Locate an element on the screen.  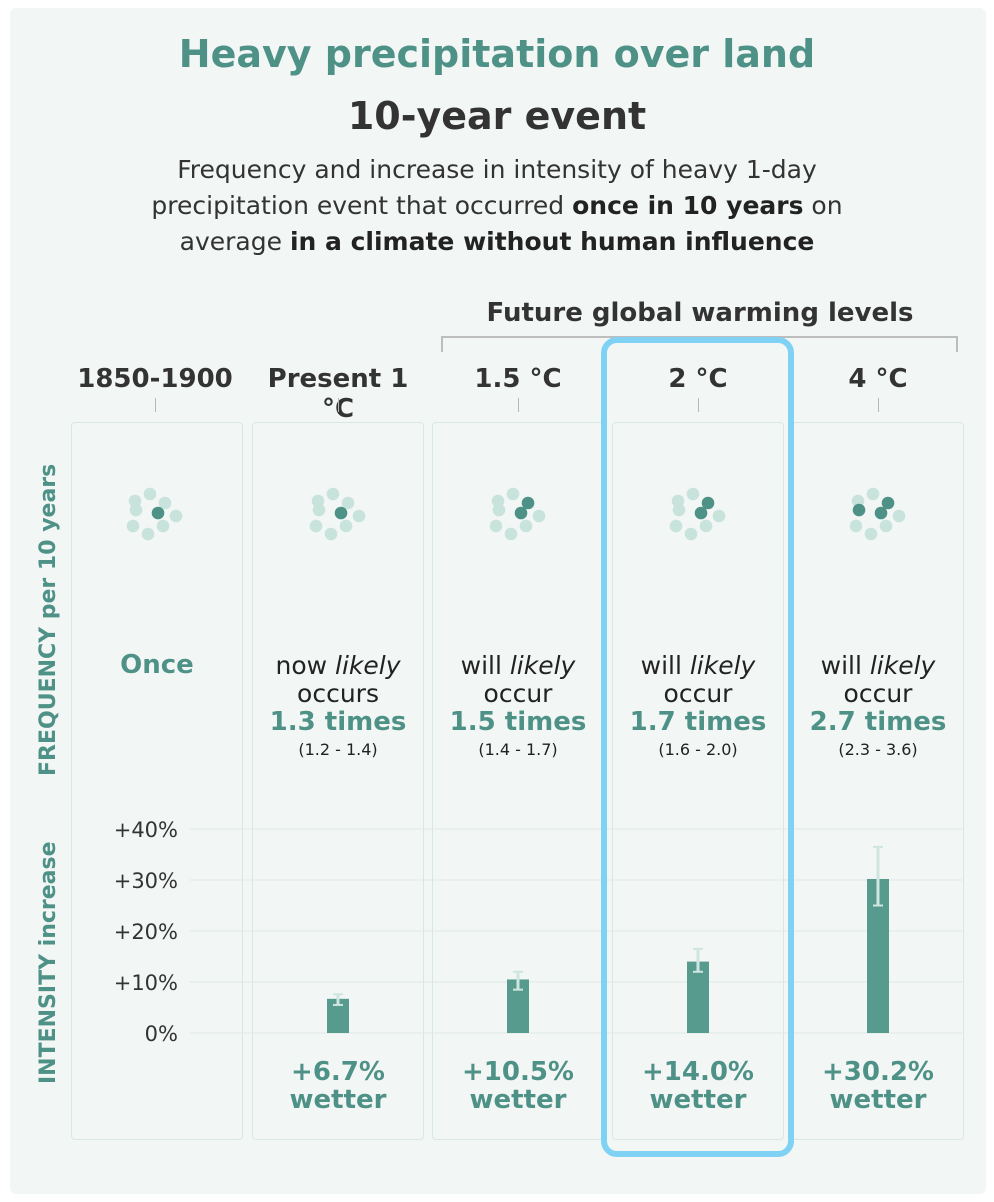
frequency-text-present: now likely occurs 1.3 times (1.2 - 1.4) is located at coordinates (338, 708).